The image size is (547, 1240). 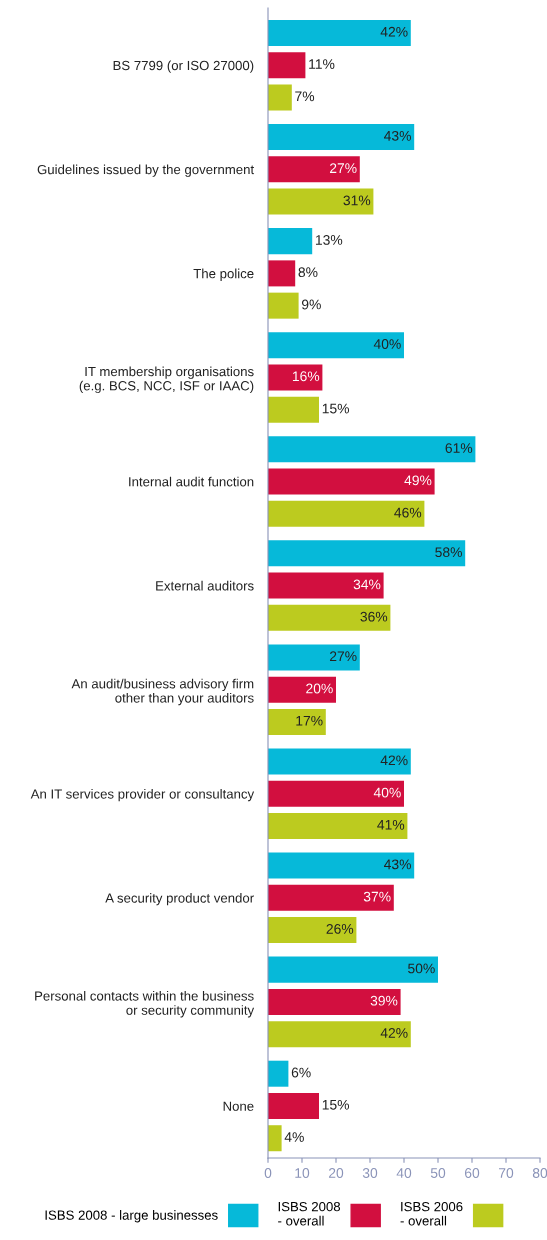 I want to click on data-label: 4%, so click(x=294, y=1137).